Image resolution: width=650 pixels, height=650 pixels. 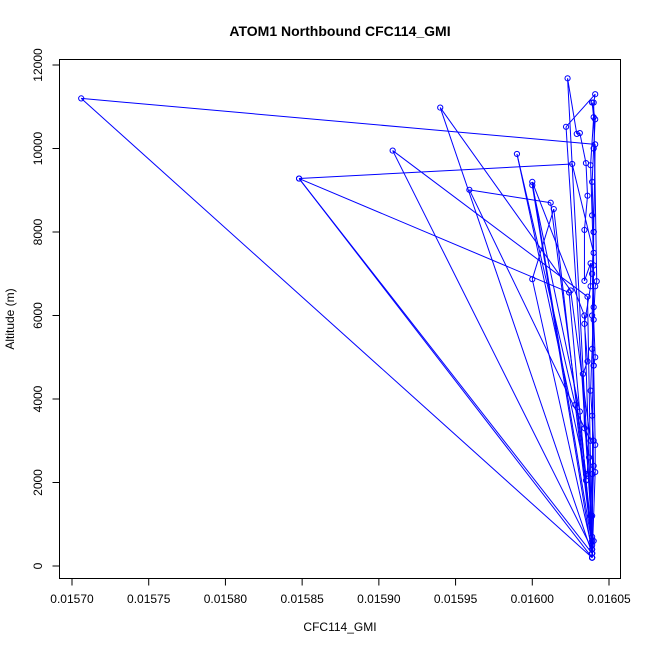 What do you see at coordinates (72, 599) in the screenshot?
I see `x-tick-label: 0.01570` at bounding box center [72, 599].